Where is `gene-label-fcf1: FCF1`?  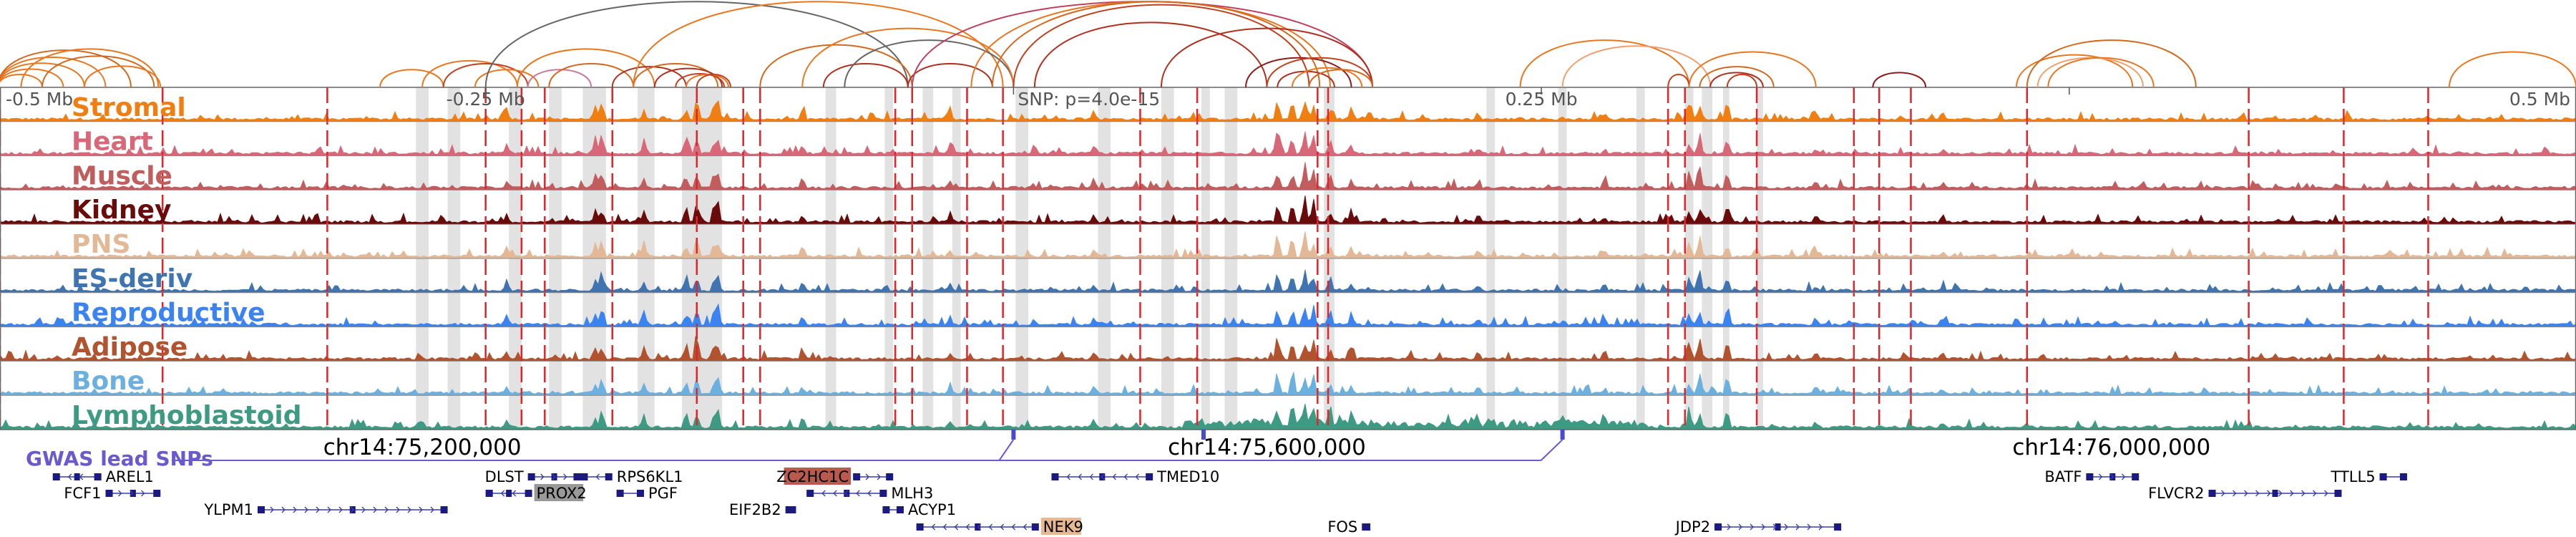
gene-label-fcf1: FCF1 is located at coordinates (82, 493).